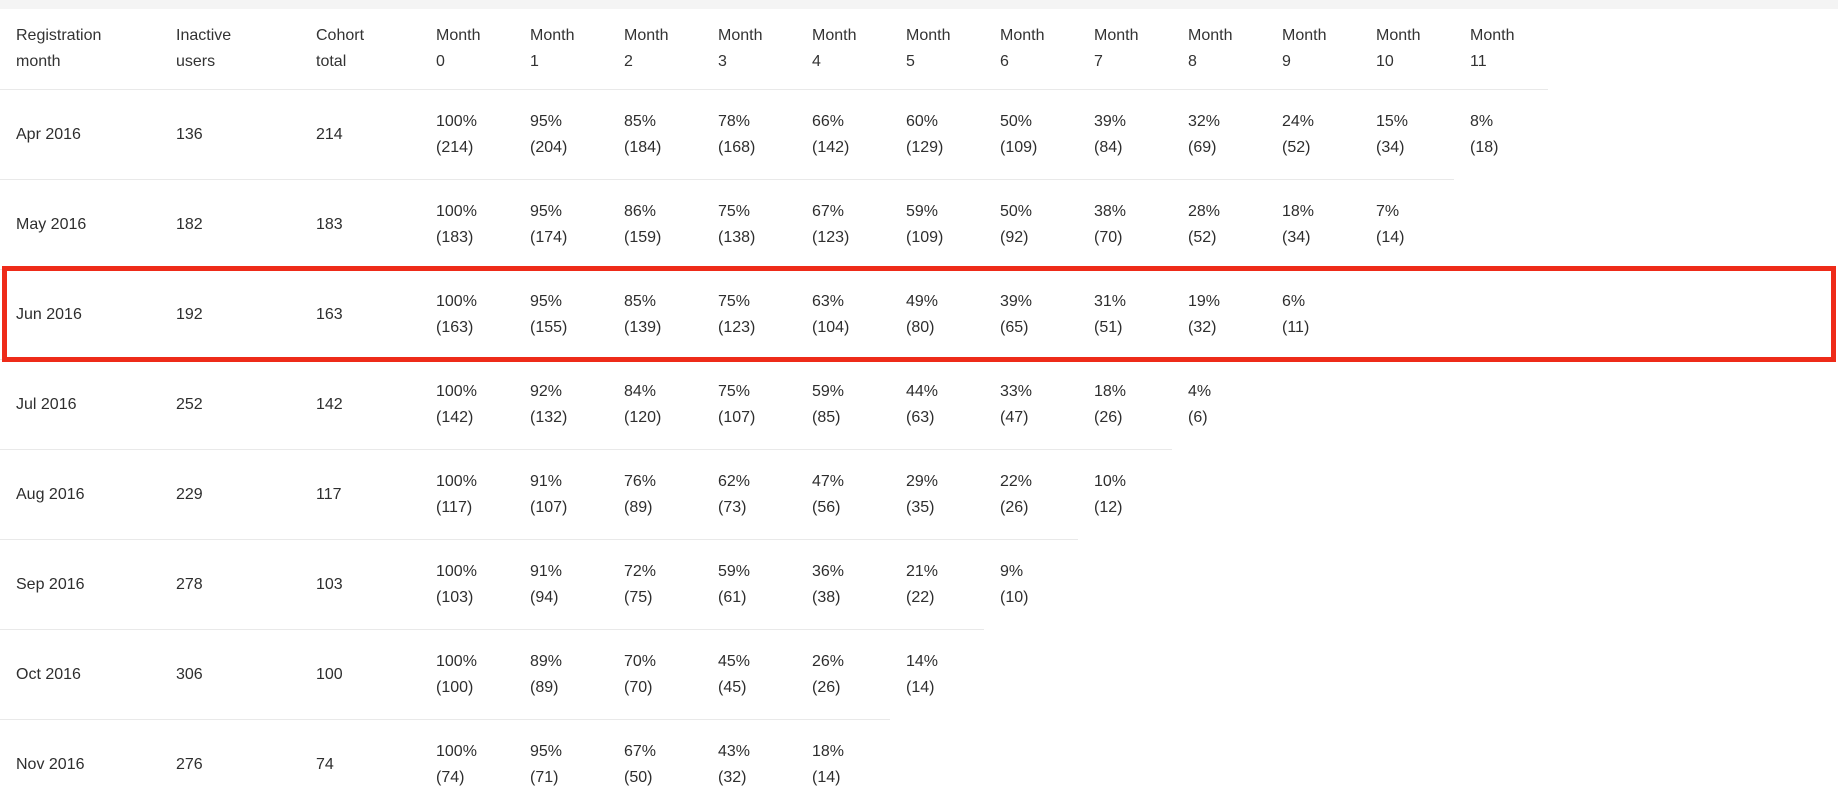 The width and height of the screenshot is (1838, 806). What do you see at coordinates (544, 777) in the screenshot?
I see `retention-count: (71)` at bounding box center [544, 777].